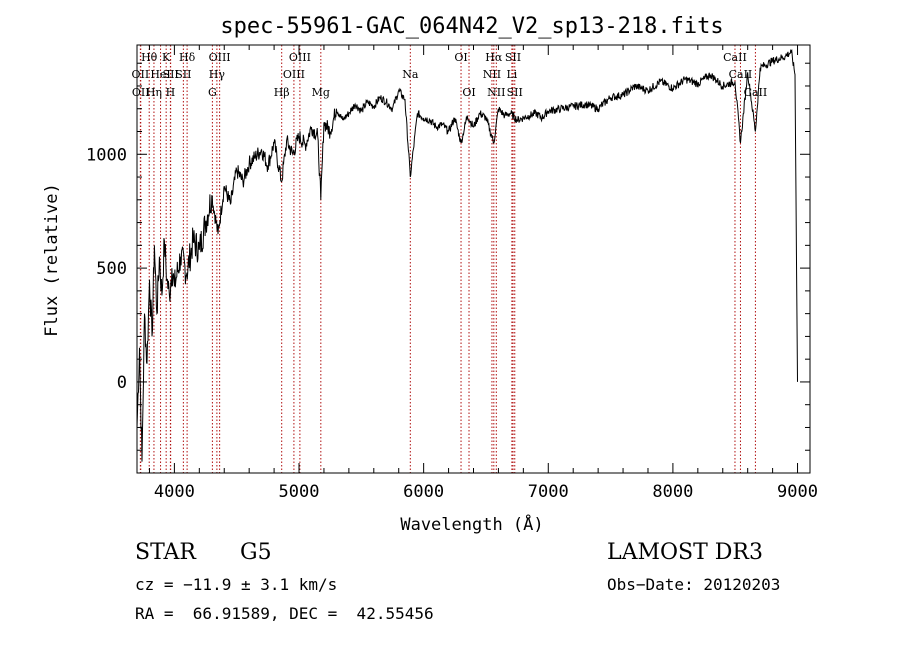 The width and height of the screenshot is (900, 649). I want to click on line-label-24: NII, so click(496, 92).